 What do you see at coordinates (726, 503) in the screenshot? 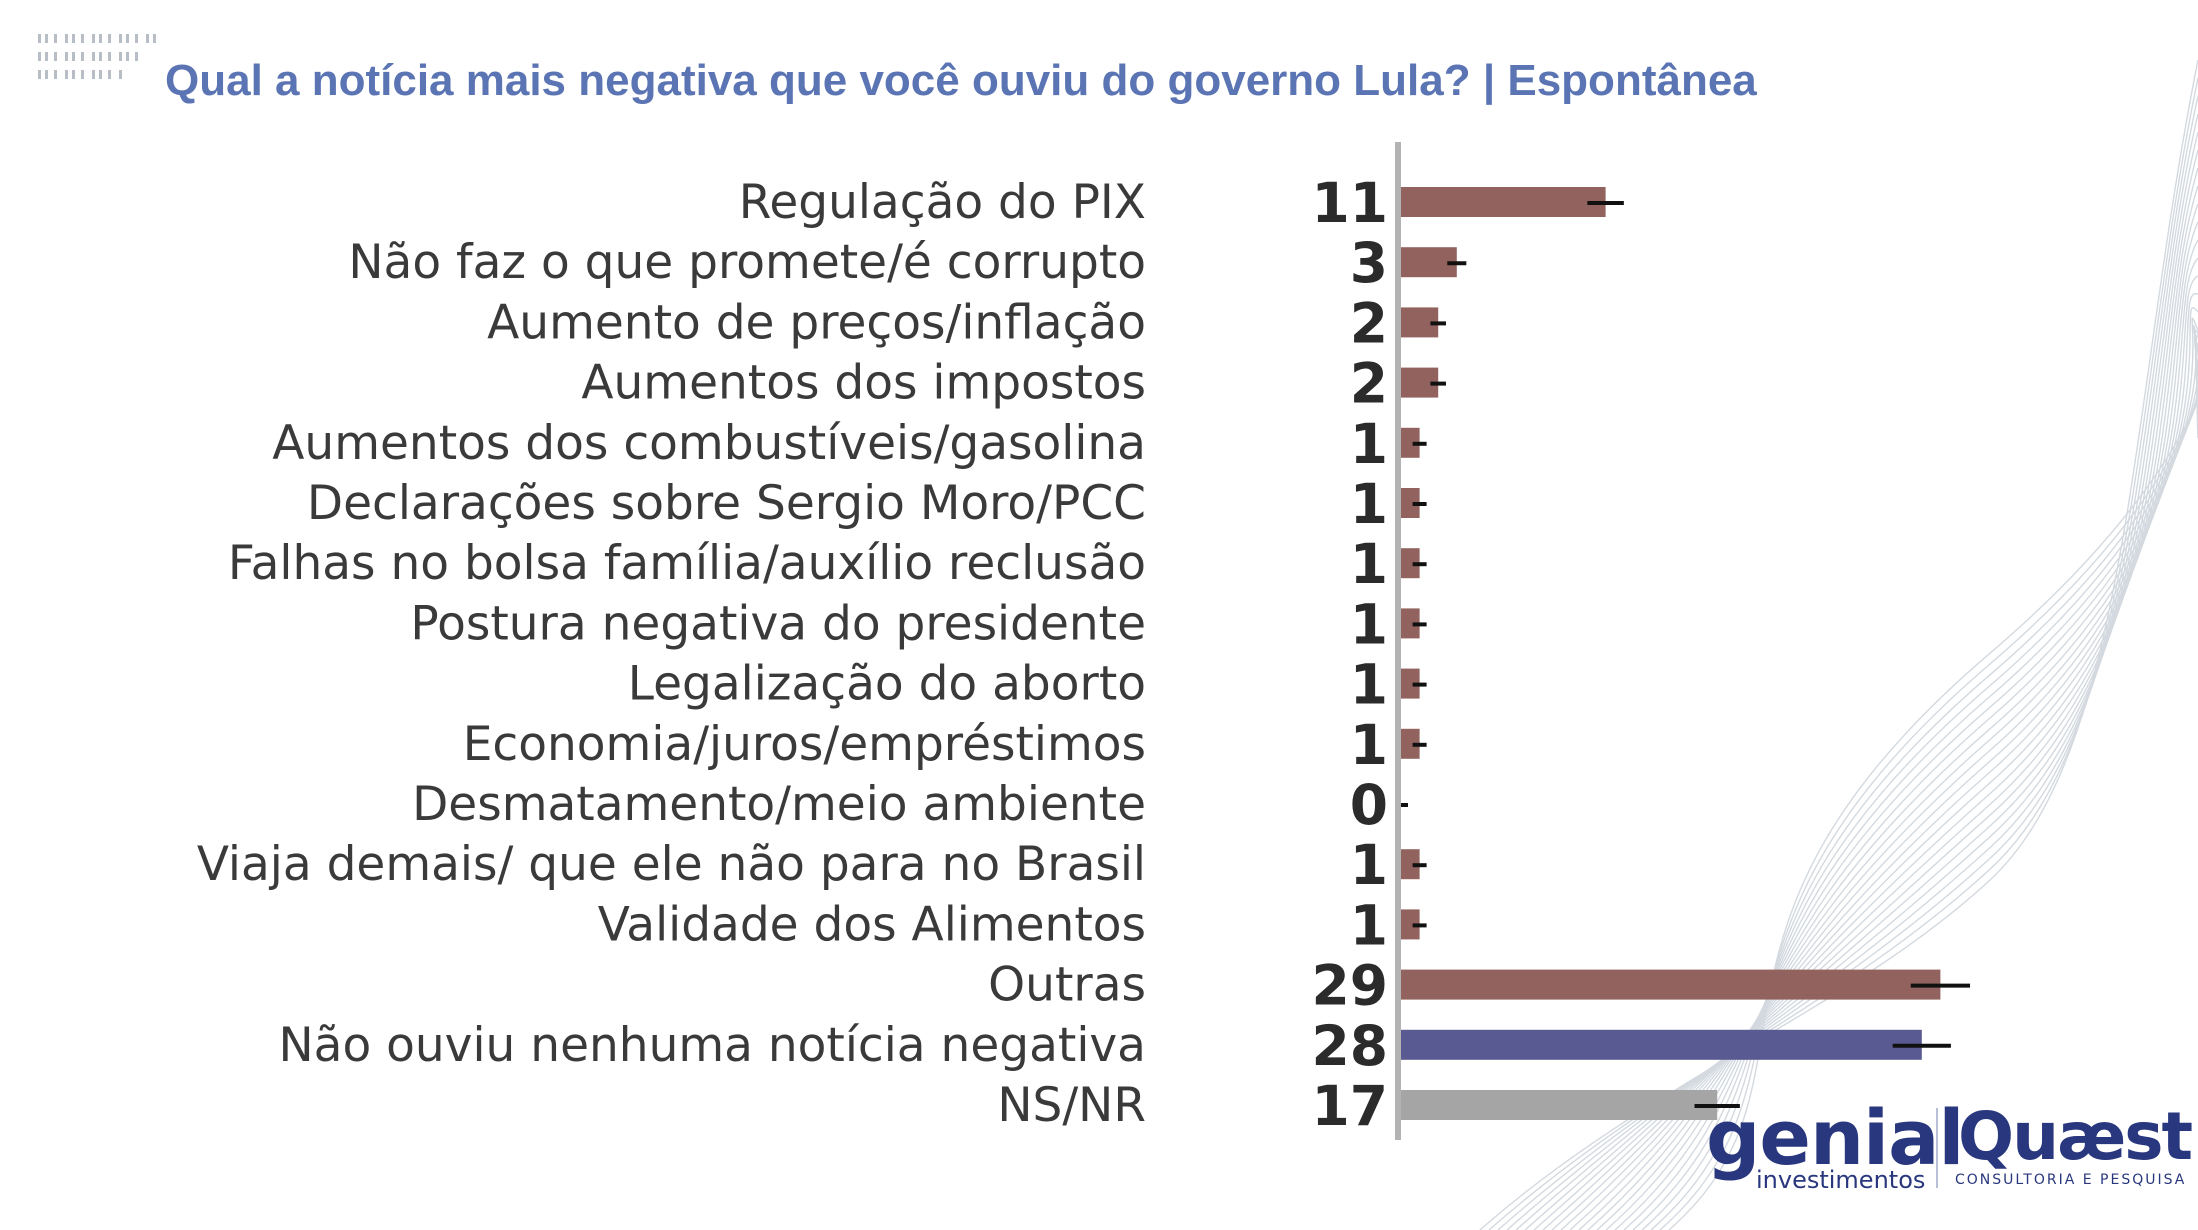
I see `category-label: Declarações sobre Sergio Moro/PCC` at bounding box center [726, 503].